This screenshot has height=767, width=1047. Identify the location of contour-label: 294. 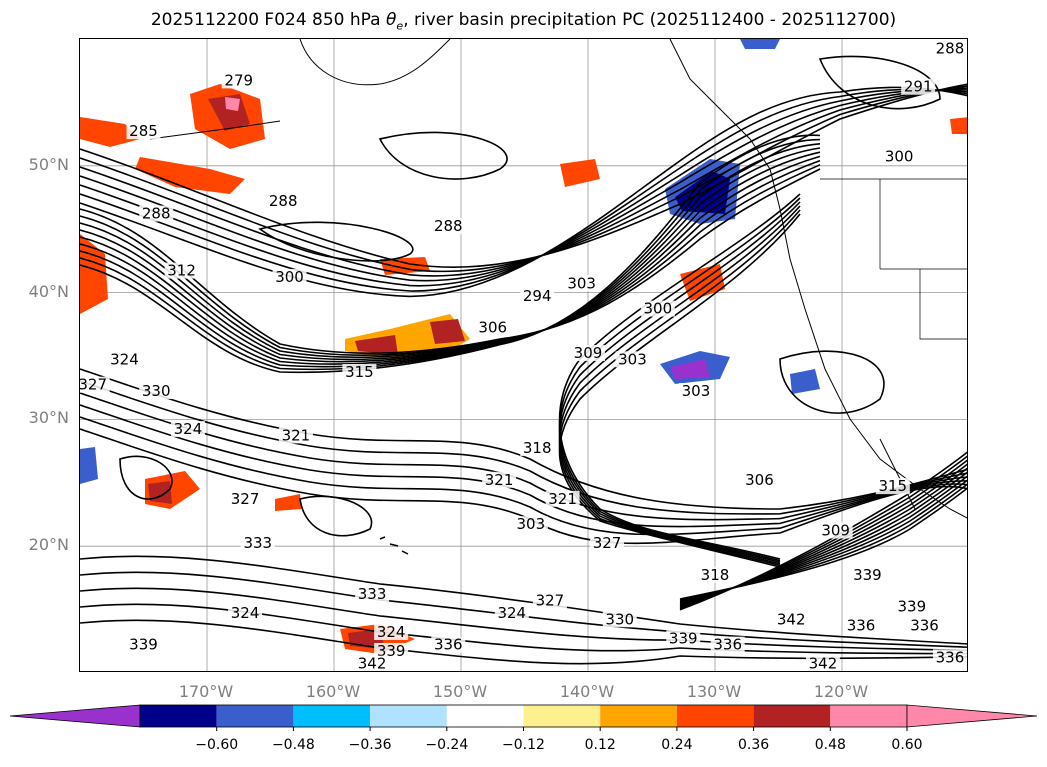
(537, 296).